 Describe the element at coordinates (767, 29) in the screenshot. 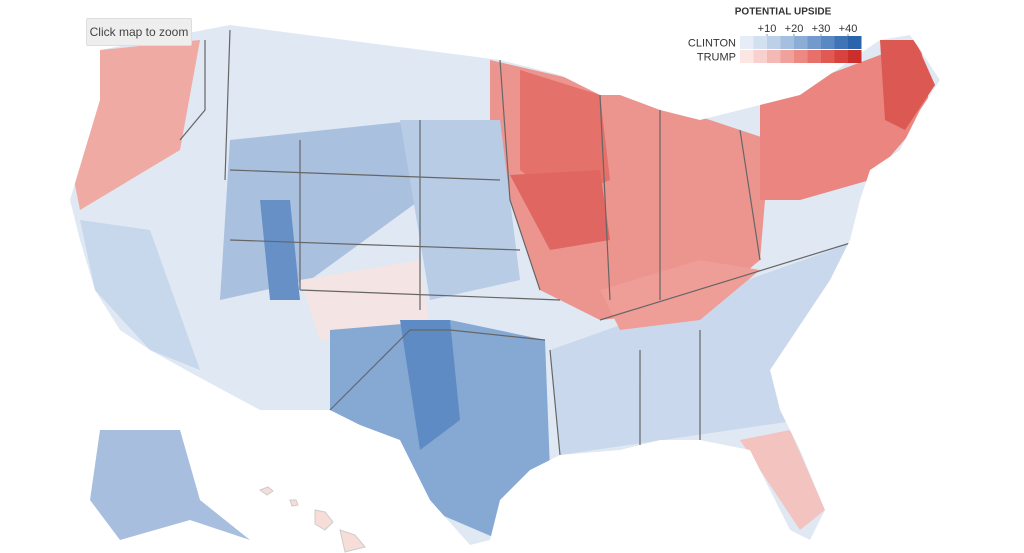

I see `legend-tick-label: +10` at that location.